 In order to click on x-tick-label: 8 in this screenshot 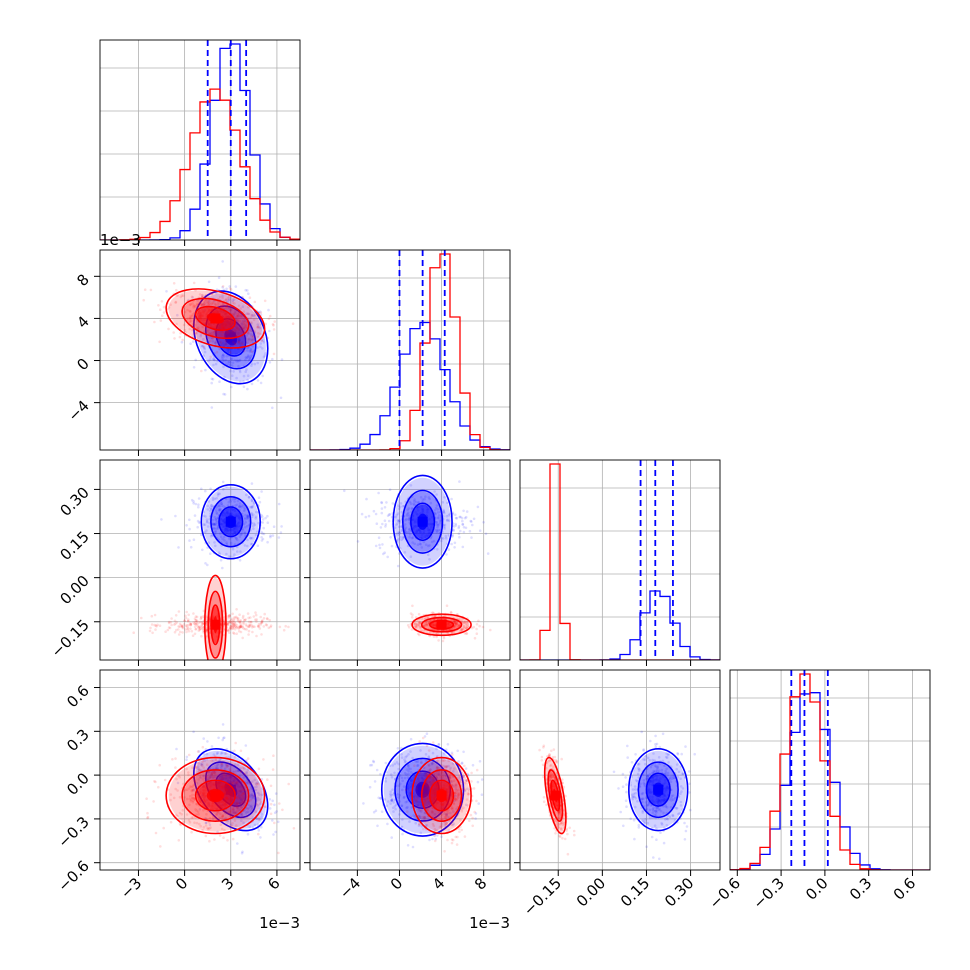, I will do `click(480, 883)`.